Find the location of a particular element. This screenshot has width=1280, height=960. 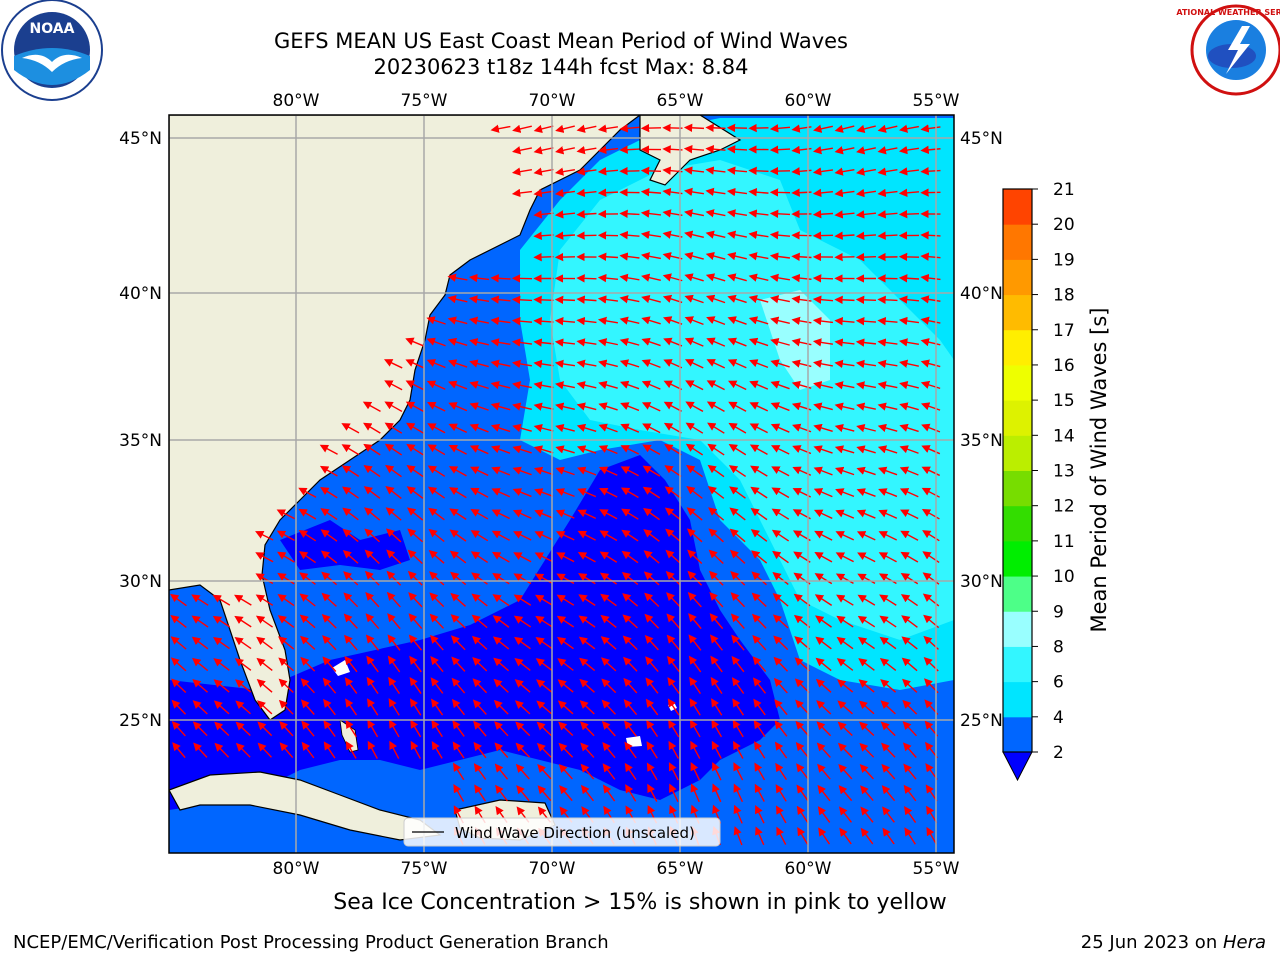

colorbar-tick-label: 8 is located at coordinates (1058, 647).